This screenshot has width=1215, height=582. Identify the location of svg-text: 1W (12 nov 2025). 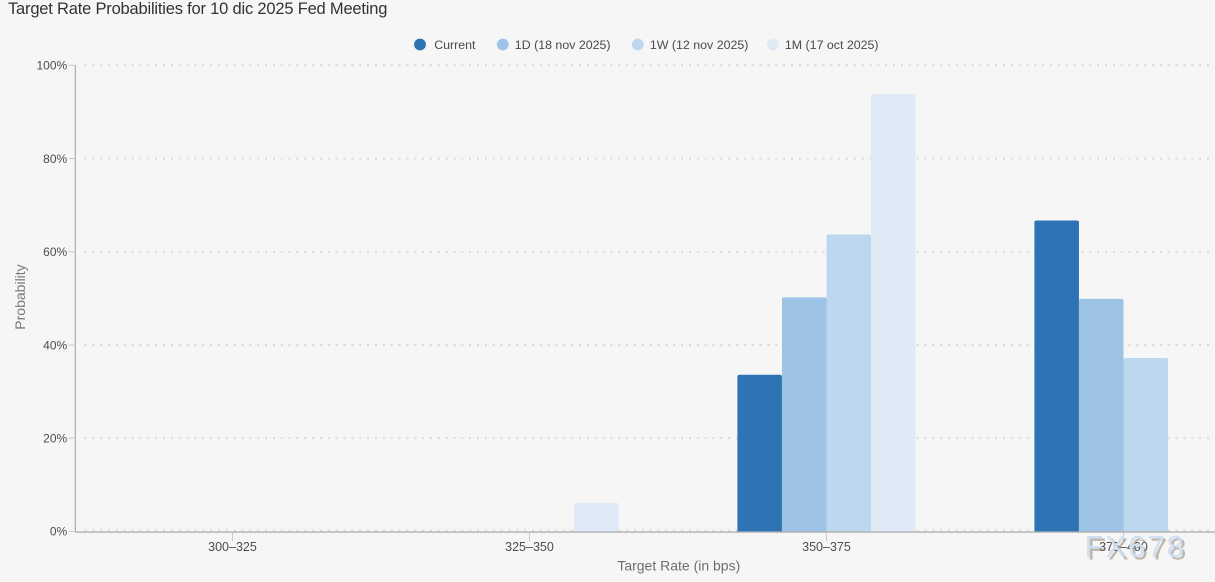
(699, 45).